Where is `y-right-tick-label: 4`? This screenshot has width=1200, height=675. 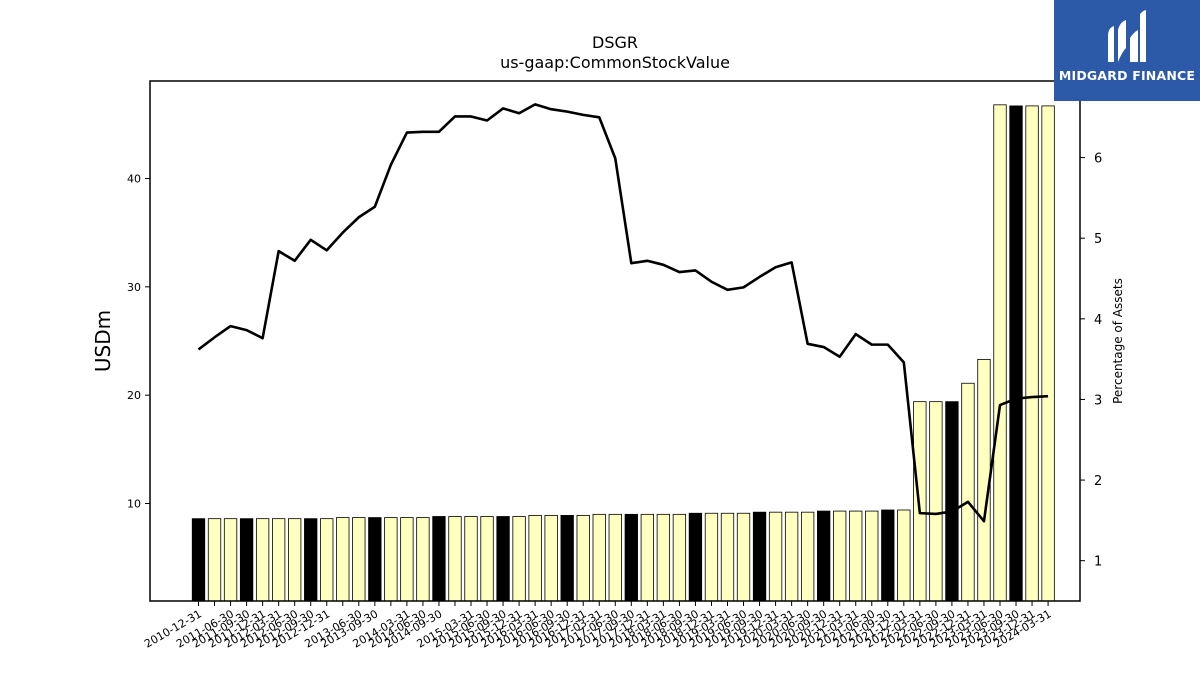
y-right-tick-label: 4 is located at coordinates (1098, 320).